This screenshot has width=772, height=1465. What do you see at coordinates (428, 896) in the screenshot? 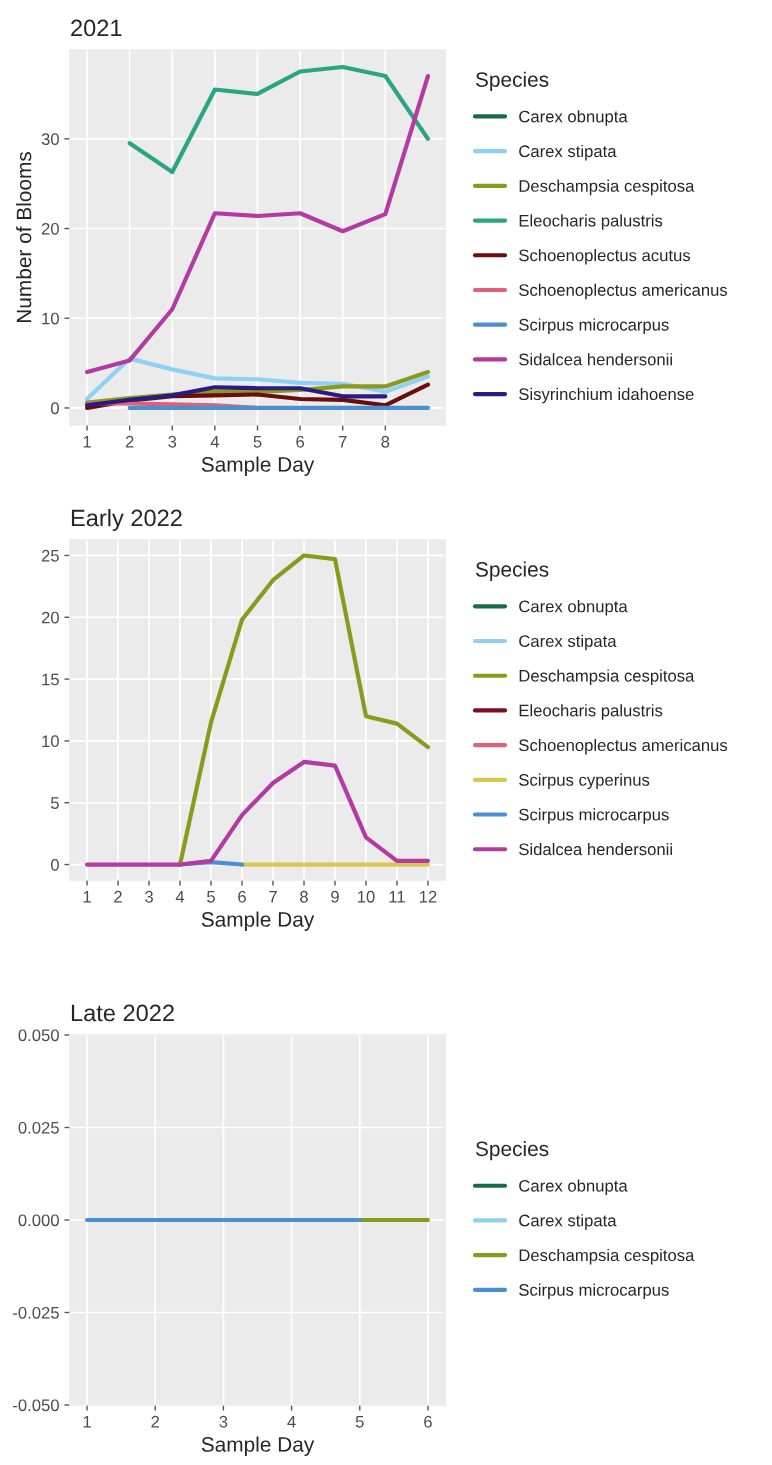
I see `x-tick-label: 12` at bounding box center [428, 896].